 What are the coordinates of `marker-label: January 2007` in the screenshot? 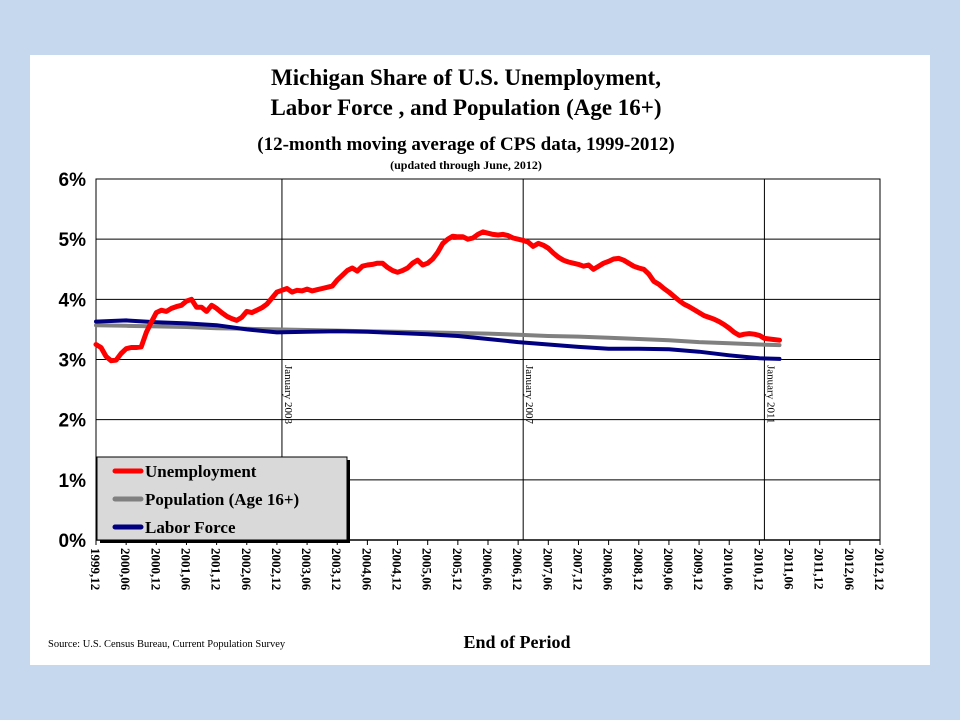 It's located at (529, 394).